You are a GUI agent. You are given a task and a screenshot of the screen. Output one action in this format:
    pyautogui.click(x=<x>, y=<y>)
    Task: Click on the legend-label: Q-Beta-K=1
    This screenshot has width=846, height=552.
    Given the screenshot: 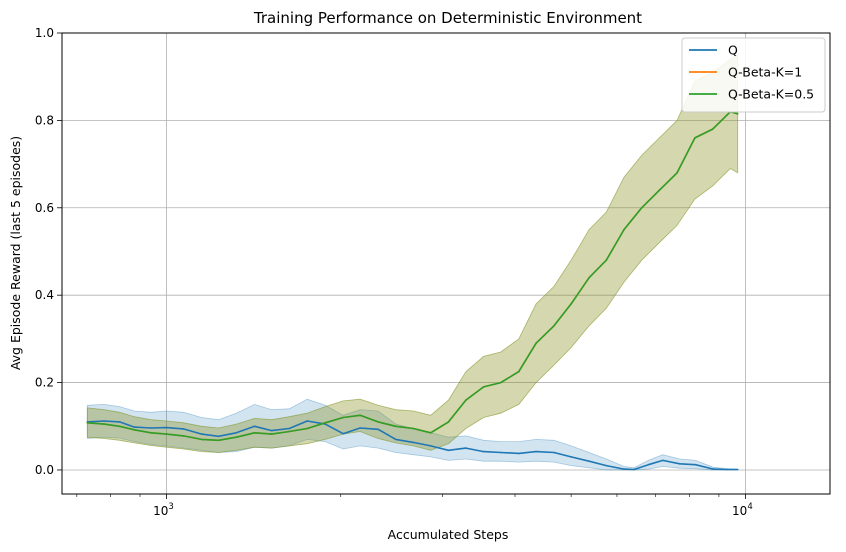 What is the action you would take?
    pyautogui.click(x=765, y=72)
    